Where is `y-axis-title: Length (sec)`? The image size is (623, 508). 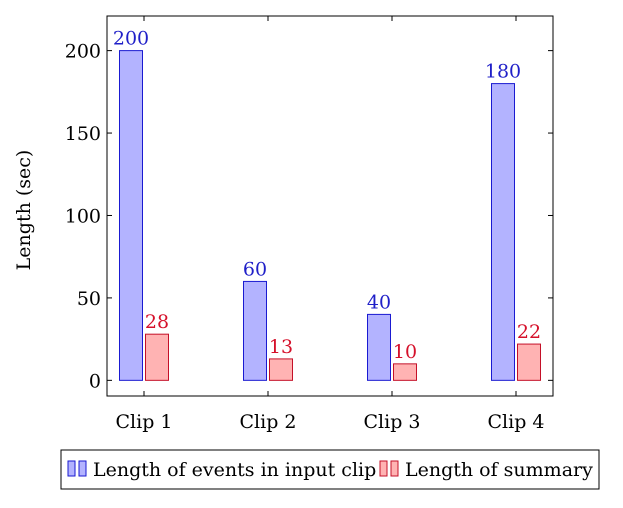 y-axis-title: Length (sec) is located at coordinates (24, 210).